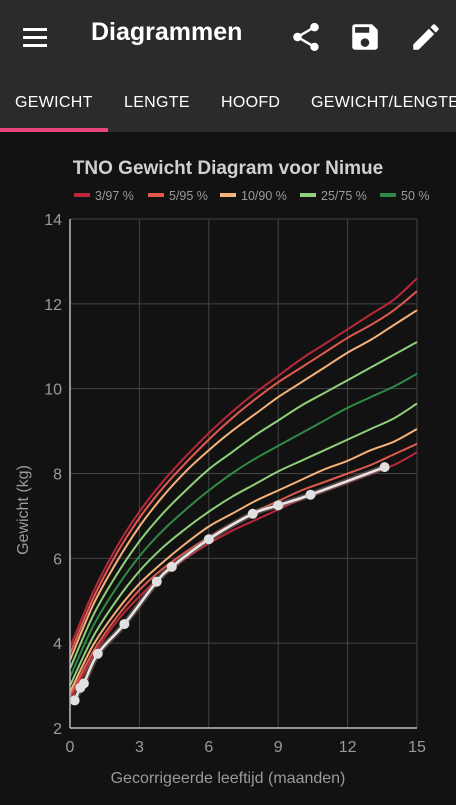  What do you see at coordinates (383, 102) in the screenshot?
I see `tab-gewicht-lengte: GEWICHT/LENGTE` at bounding box center [383, 102].